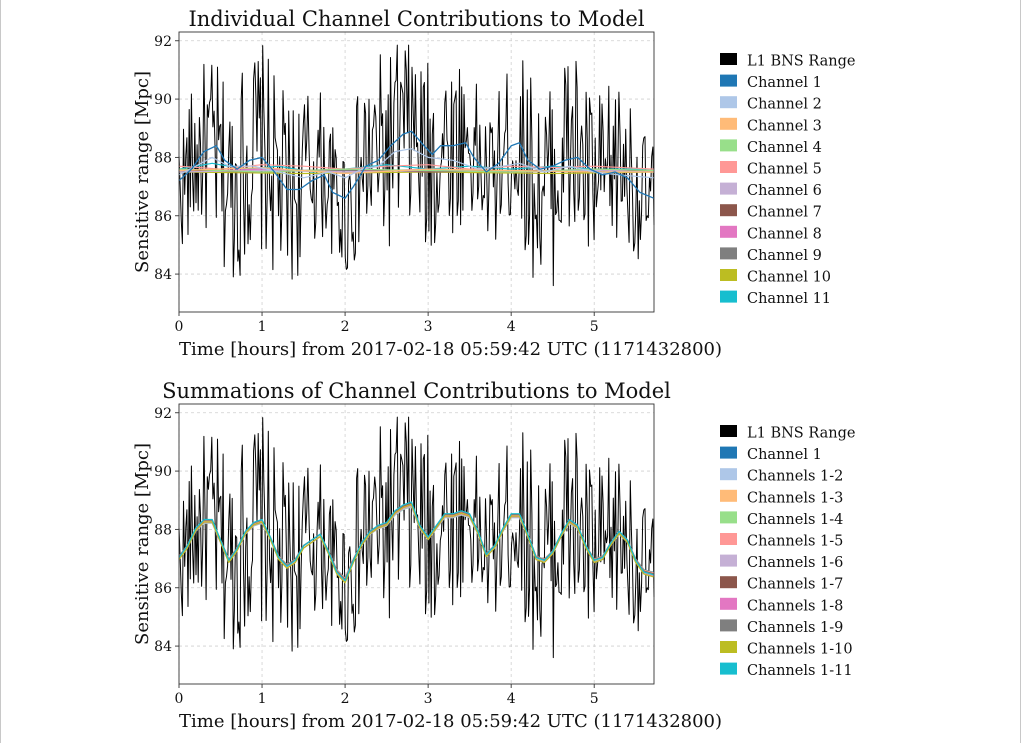 The width and height of the screenshot is (1021, 743). Describe the element at coordinates (784, 234) in the screenshot. I see `legend-label: Channel 8` at that location.